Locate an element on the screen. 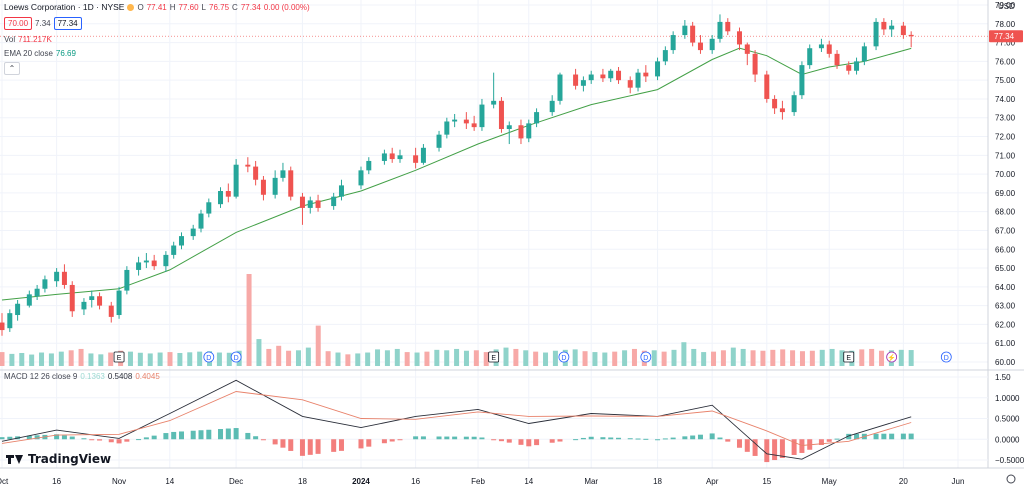 The height and width of the screenshot is (489, 1024). last-price-tag is located at coordinates (1006, 36).